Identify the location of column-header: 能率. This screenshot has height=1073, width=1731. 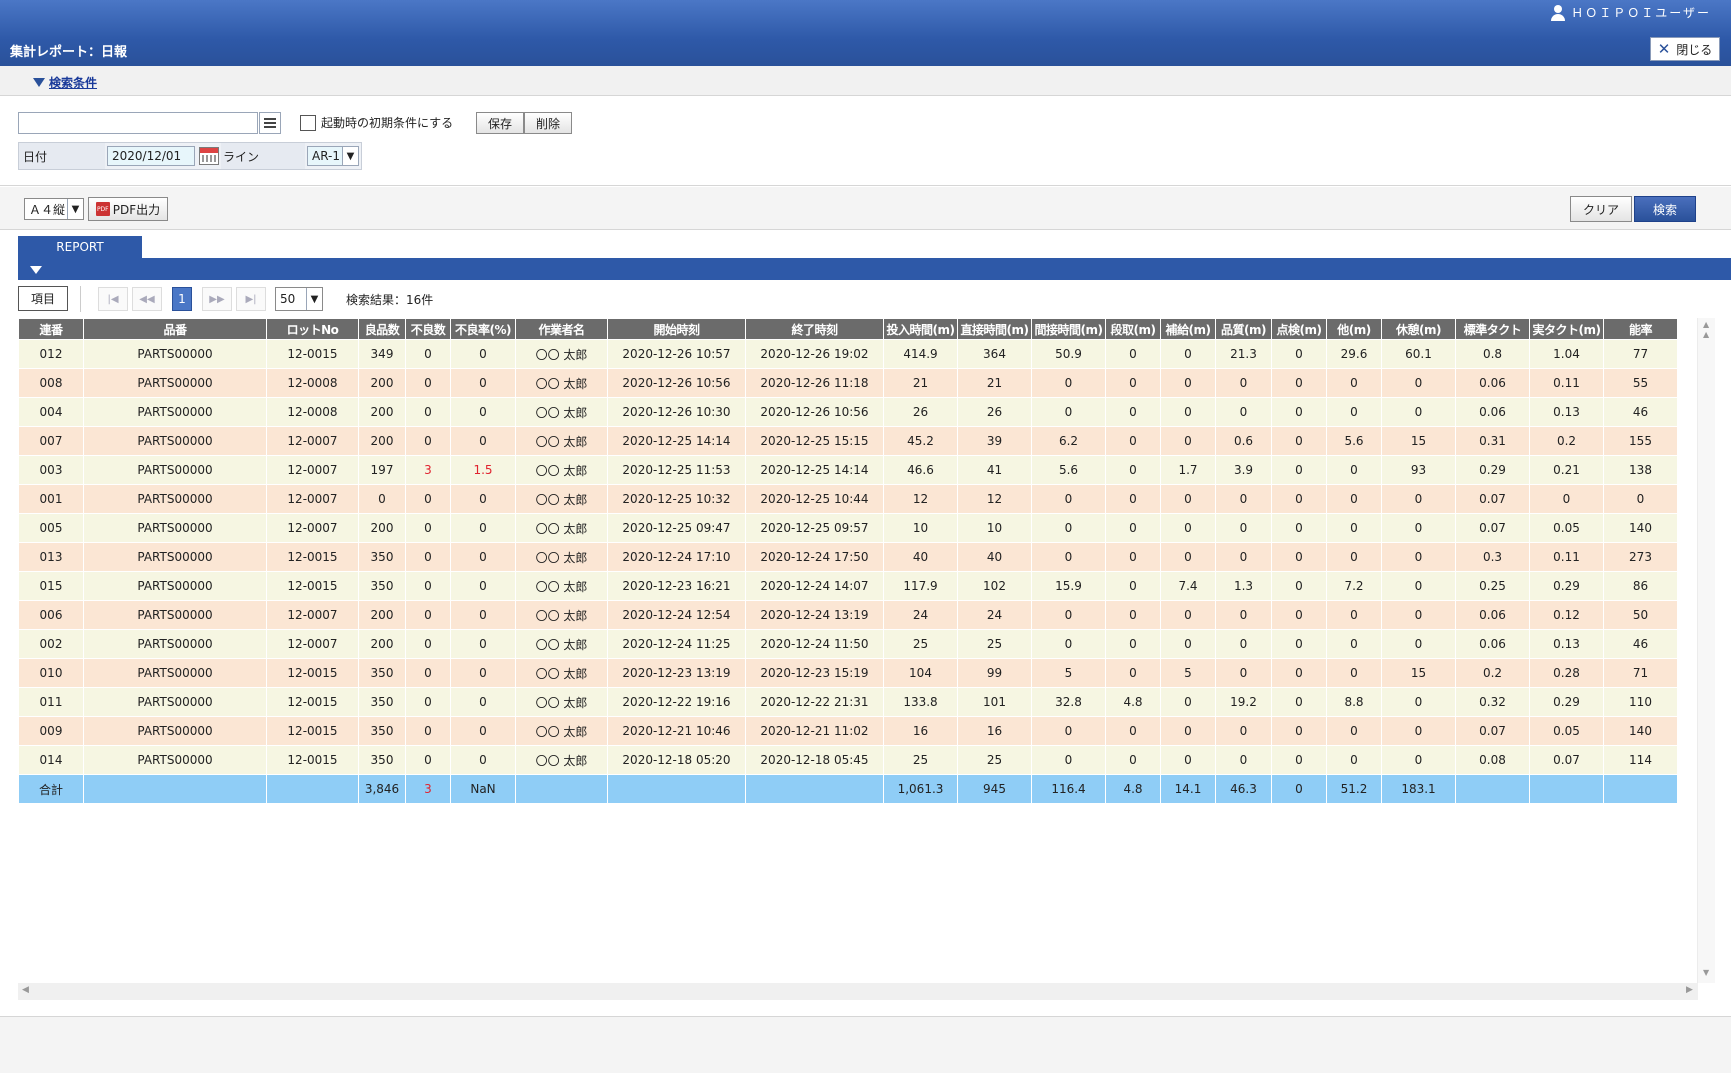
(1640, 329).